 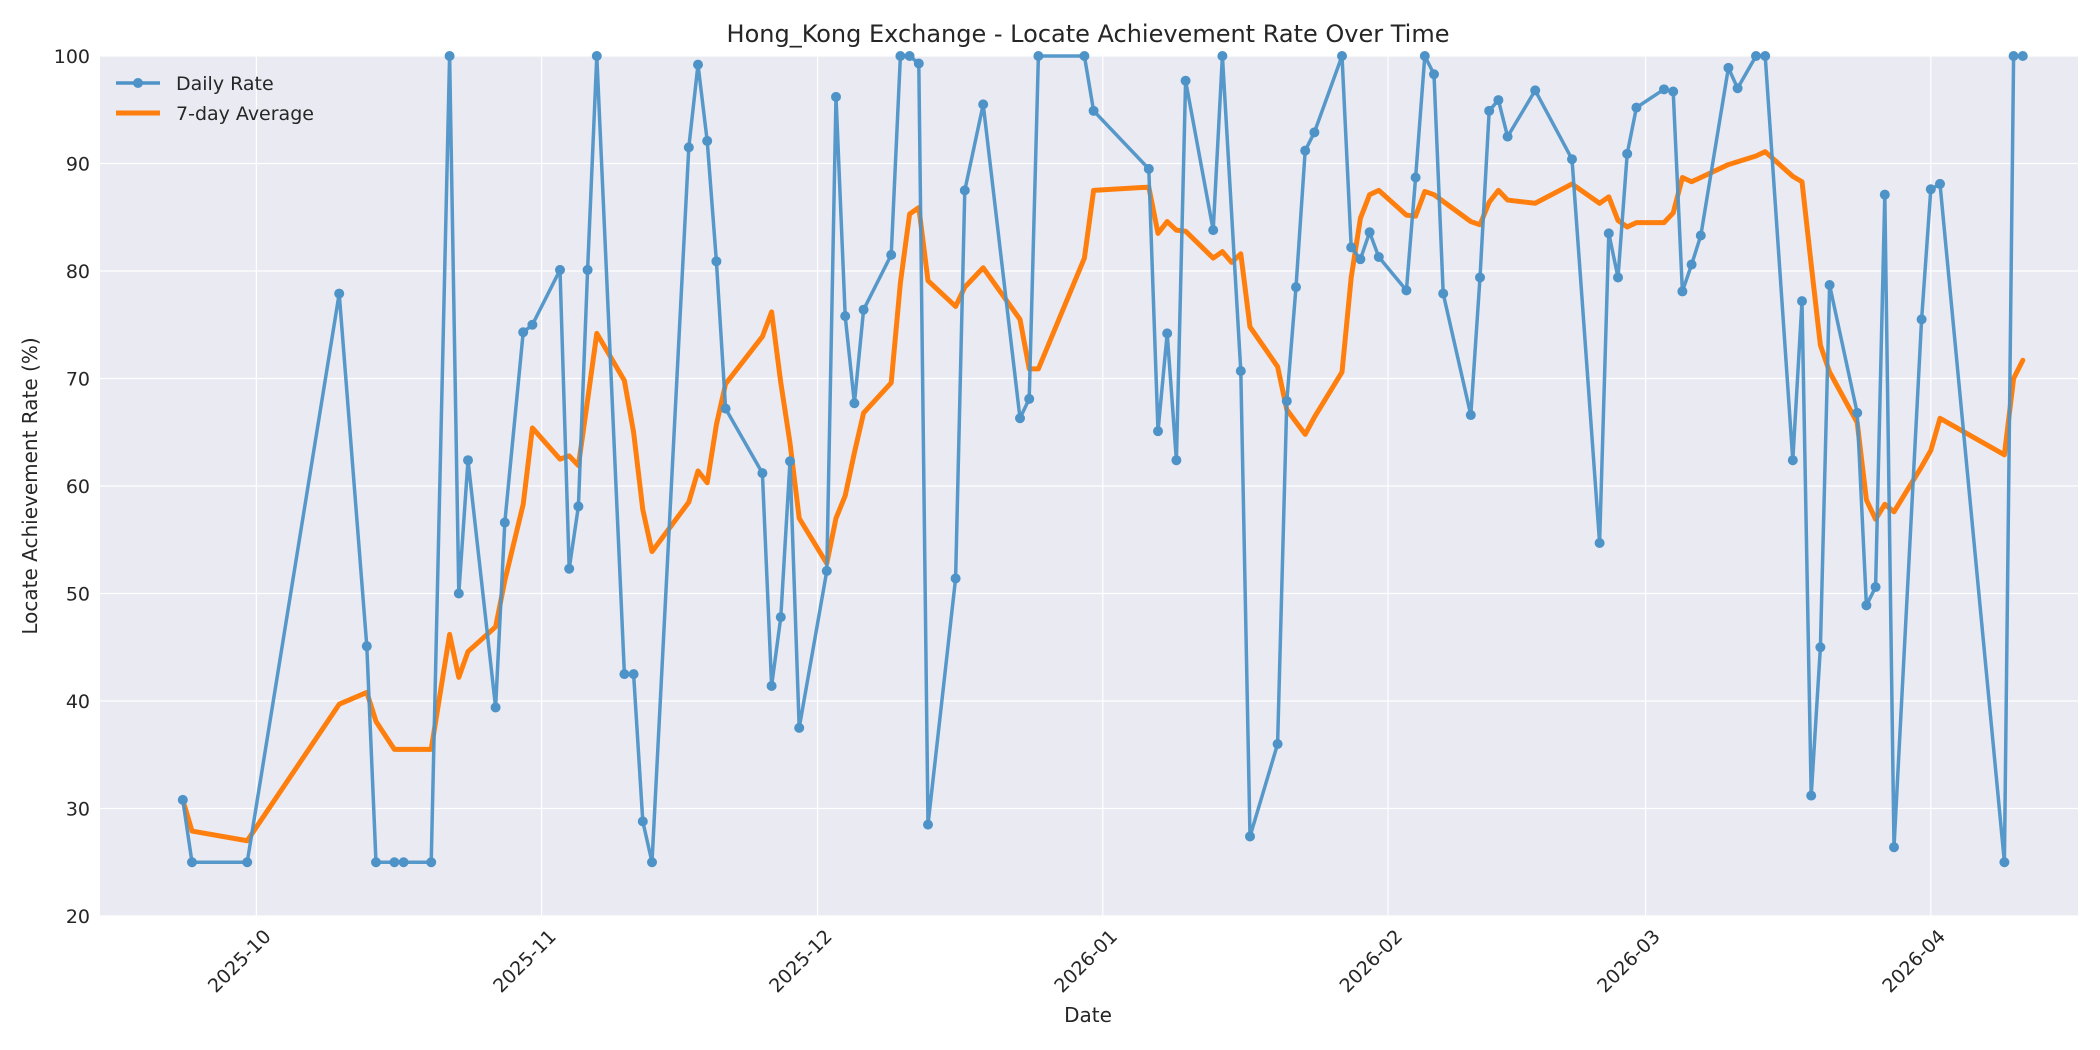 What do you see at coordinates (215, 99) in the screenshot?
I see `legend: Daily Rate 7-day Average` at bounding box center [215, 99].